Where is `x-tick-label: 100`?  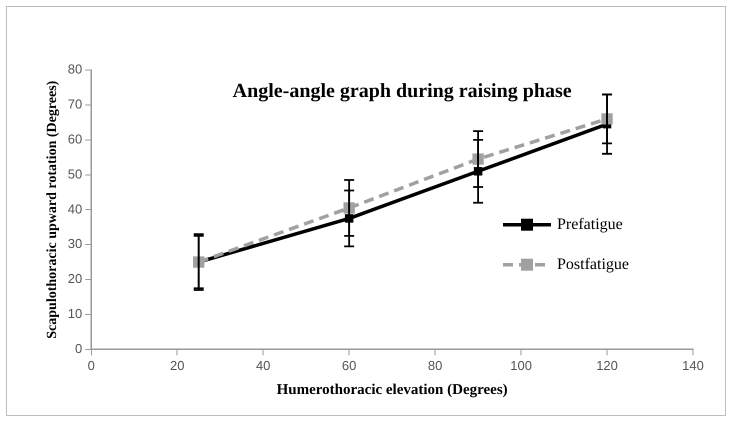 x-tick-label: 100 is located at coordinates (521, 365).